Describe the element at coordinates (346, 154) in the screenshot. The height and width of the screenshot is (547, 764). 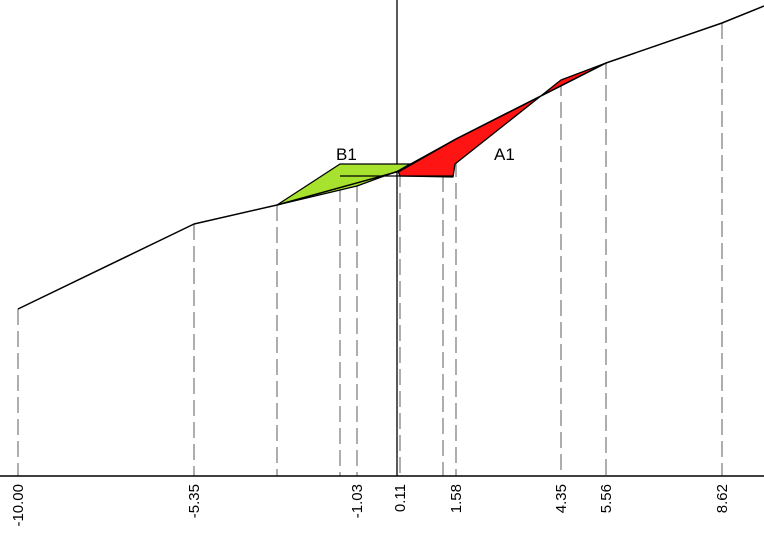
I see `area-label-b1: B1` at that location.